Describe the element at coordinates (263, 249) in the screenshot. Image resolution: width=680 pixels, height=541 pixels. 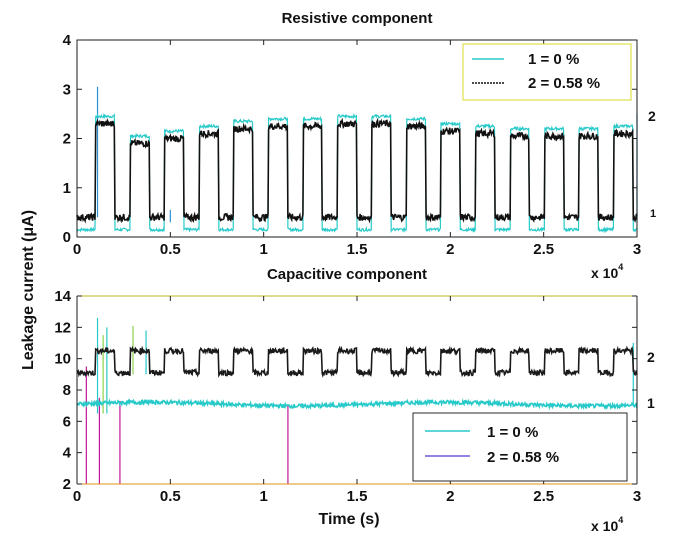
I see `resistive-x-tick-label: 1` at that location.